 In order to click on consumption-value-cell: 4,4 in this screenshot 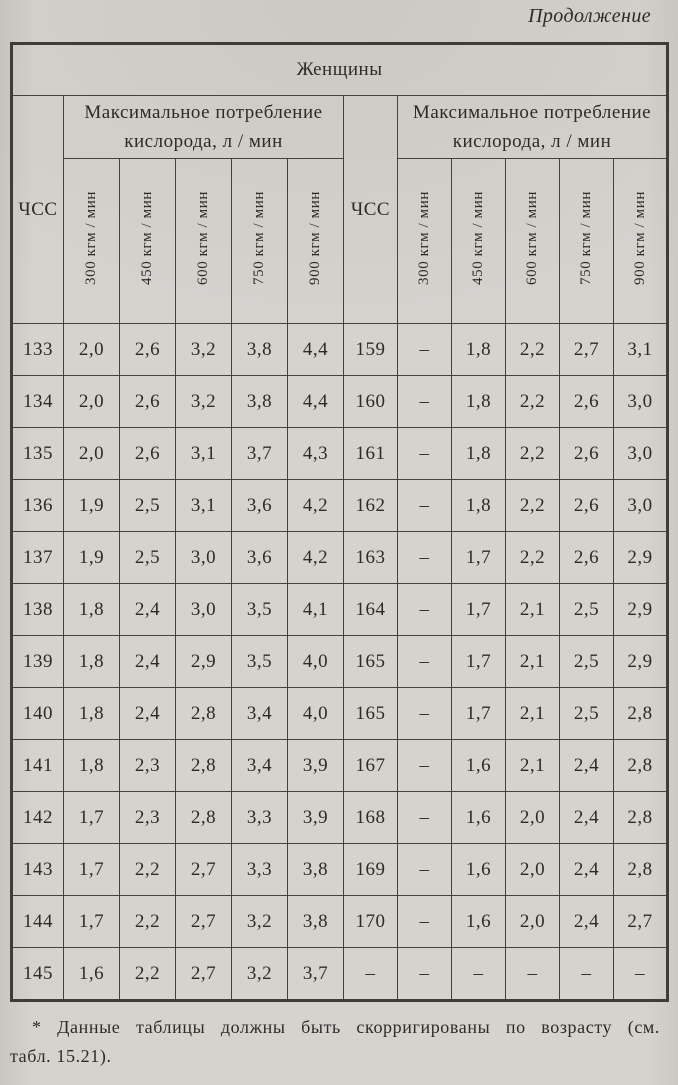, I will do `click(315, 401)`.